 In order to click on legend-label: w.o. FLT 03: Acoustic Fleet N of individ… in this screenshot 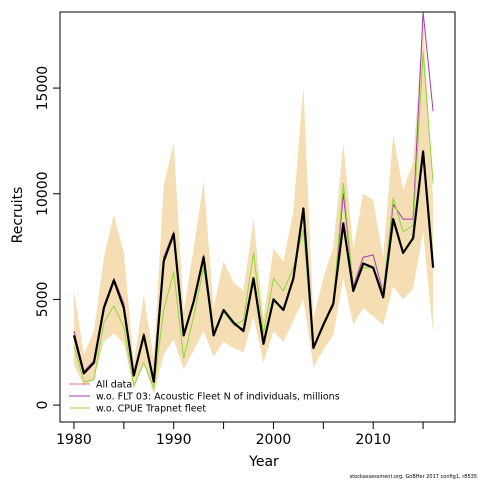, I will do `click(218, 397)`.